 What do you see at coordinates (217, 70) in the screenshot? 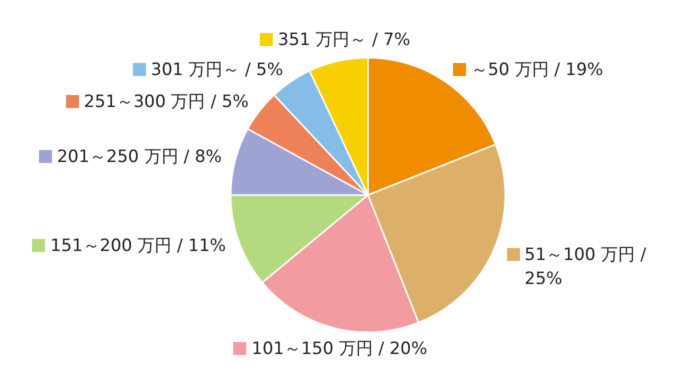
I see `legend-label: 301 万円～ / 5%` at bounding box center [217, 70].